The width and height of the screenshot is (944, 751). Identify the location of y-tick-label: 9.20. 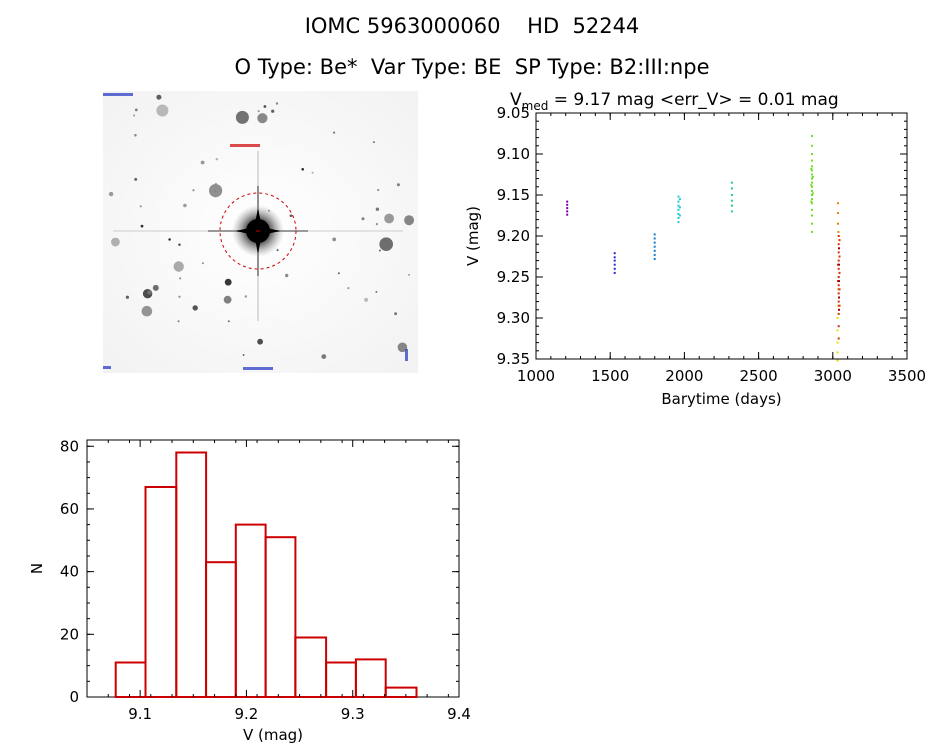
(513, 236).